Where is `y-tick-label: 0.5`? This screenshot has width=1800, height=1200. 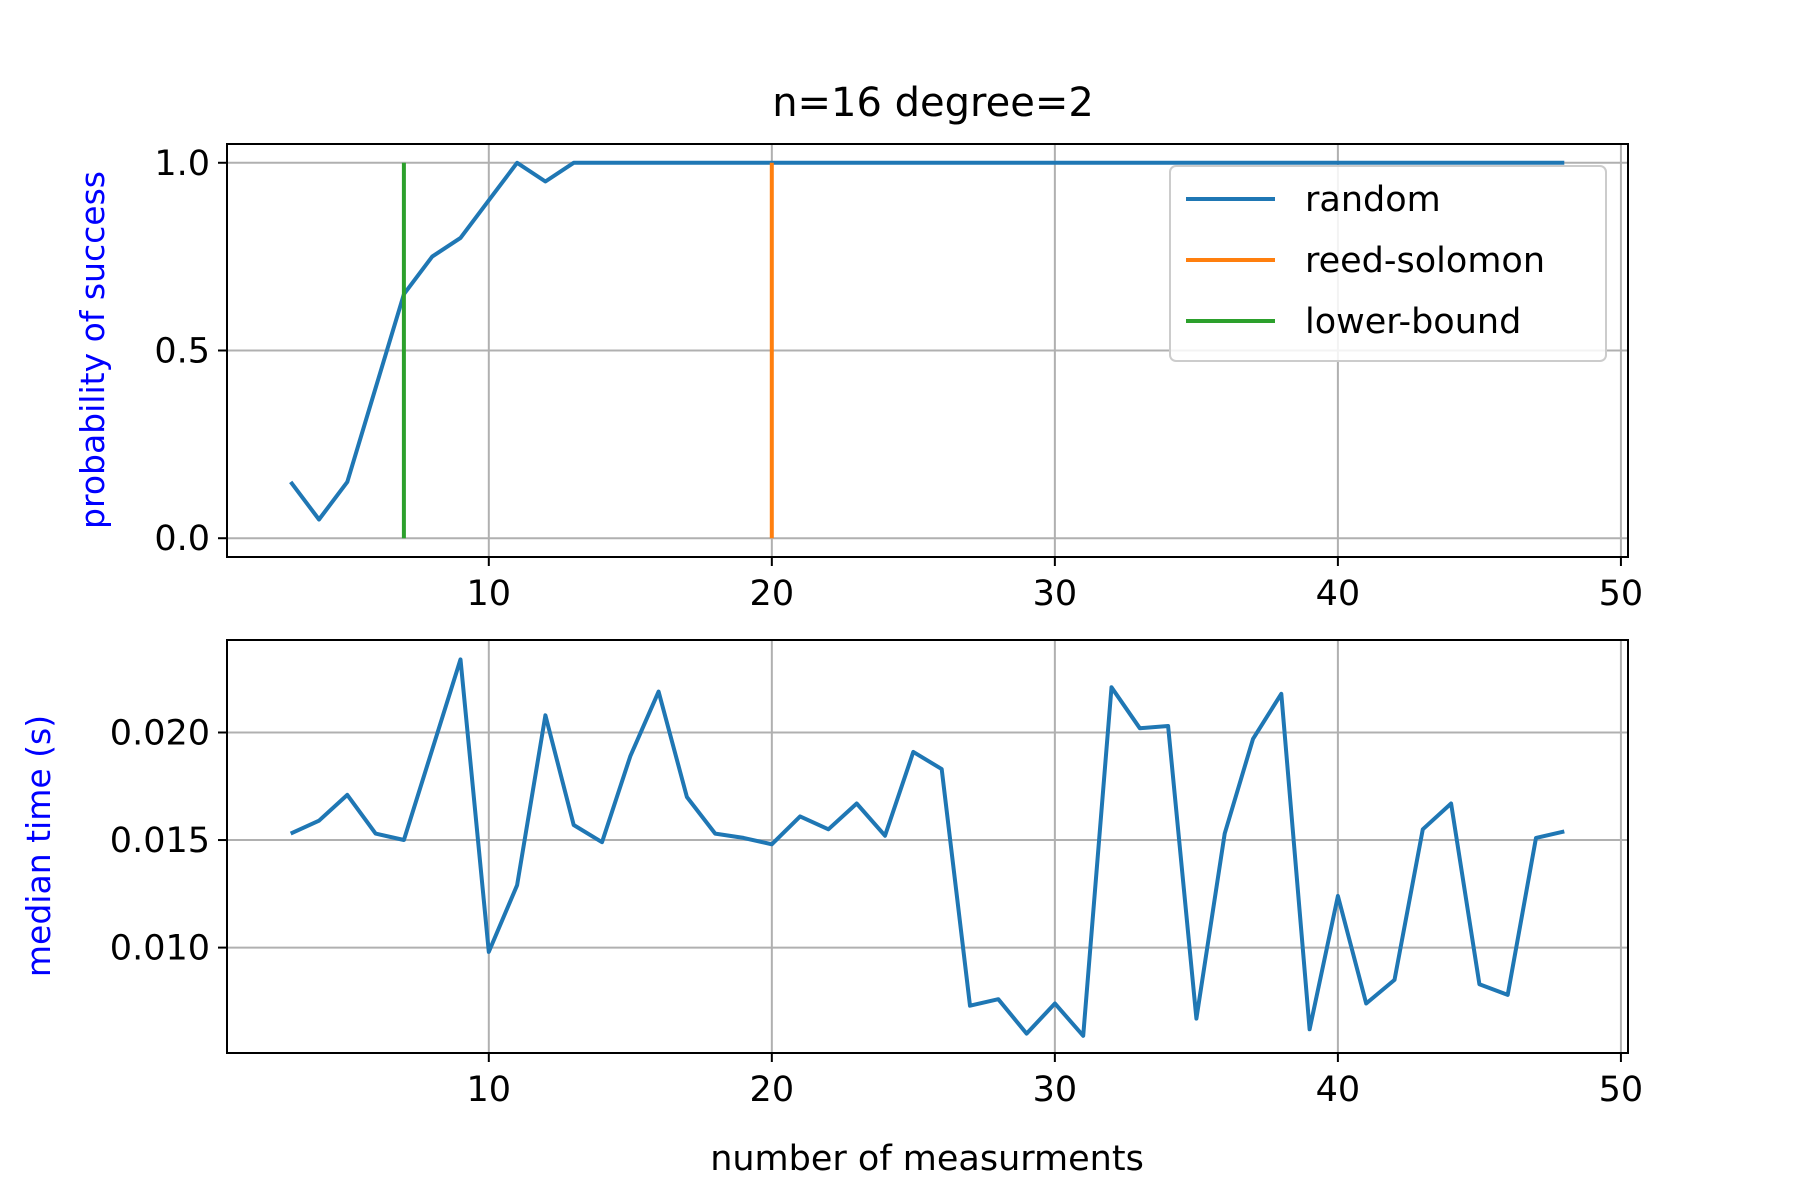 y-tick-label: 0.5 is located at coordinates (182, 352).